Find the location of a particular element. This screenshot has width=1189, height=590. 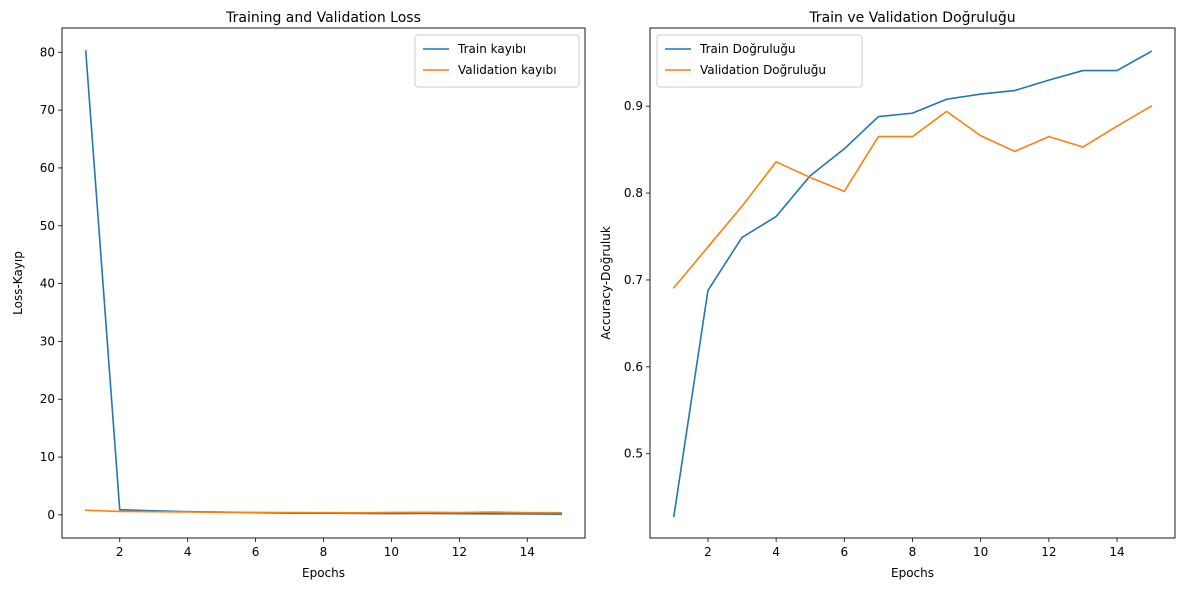

y-tick-label: 30 is located at coordinates (47, 341).